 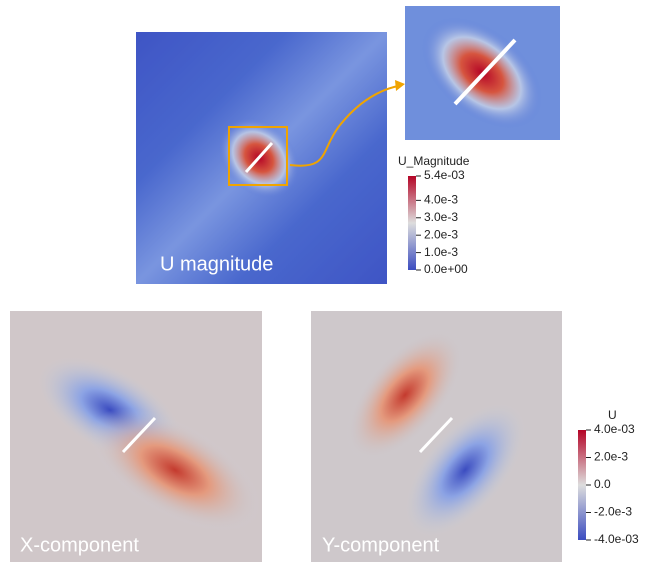 I want to click on colorbar-title: U, so click(x=612, y=415).